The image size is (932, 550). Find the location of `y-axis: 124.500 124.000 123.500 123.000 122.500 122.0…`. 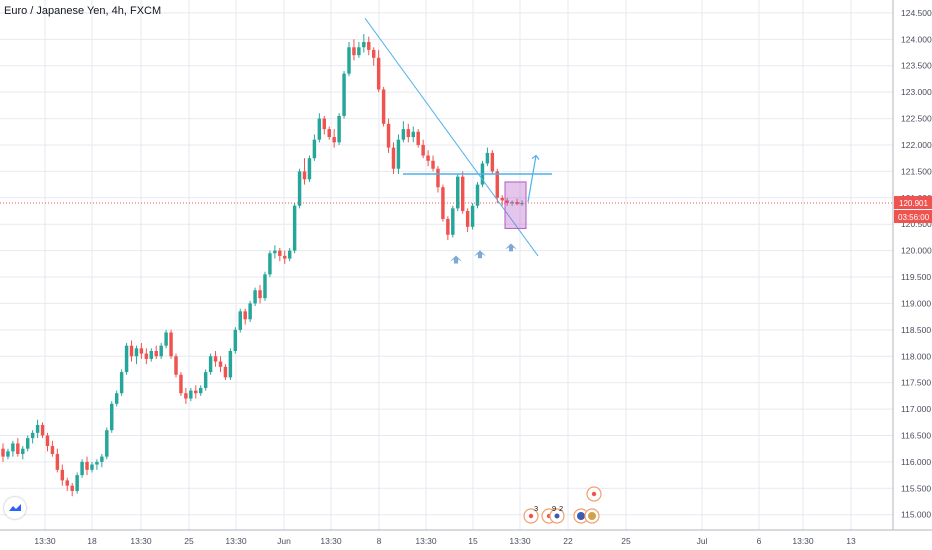

y-axis: 124.500 124.000 123.500 123.000 122.500 122.0… is located at coordinates (912, 265).